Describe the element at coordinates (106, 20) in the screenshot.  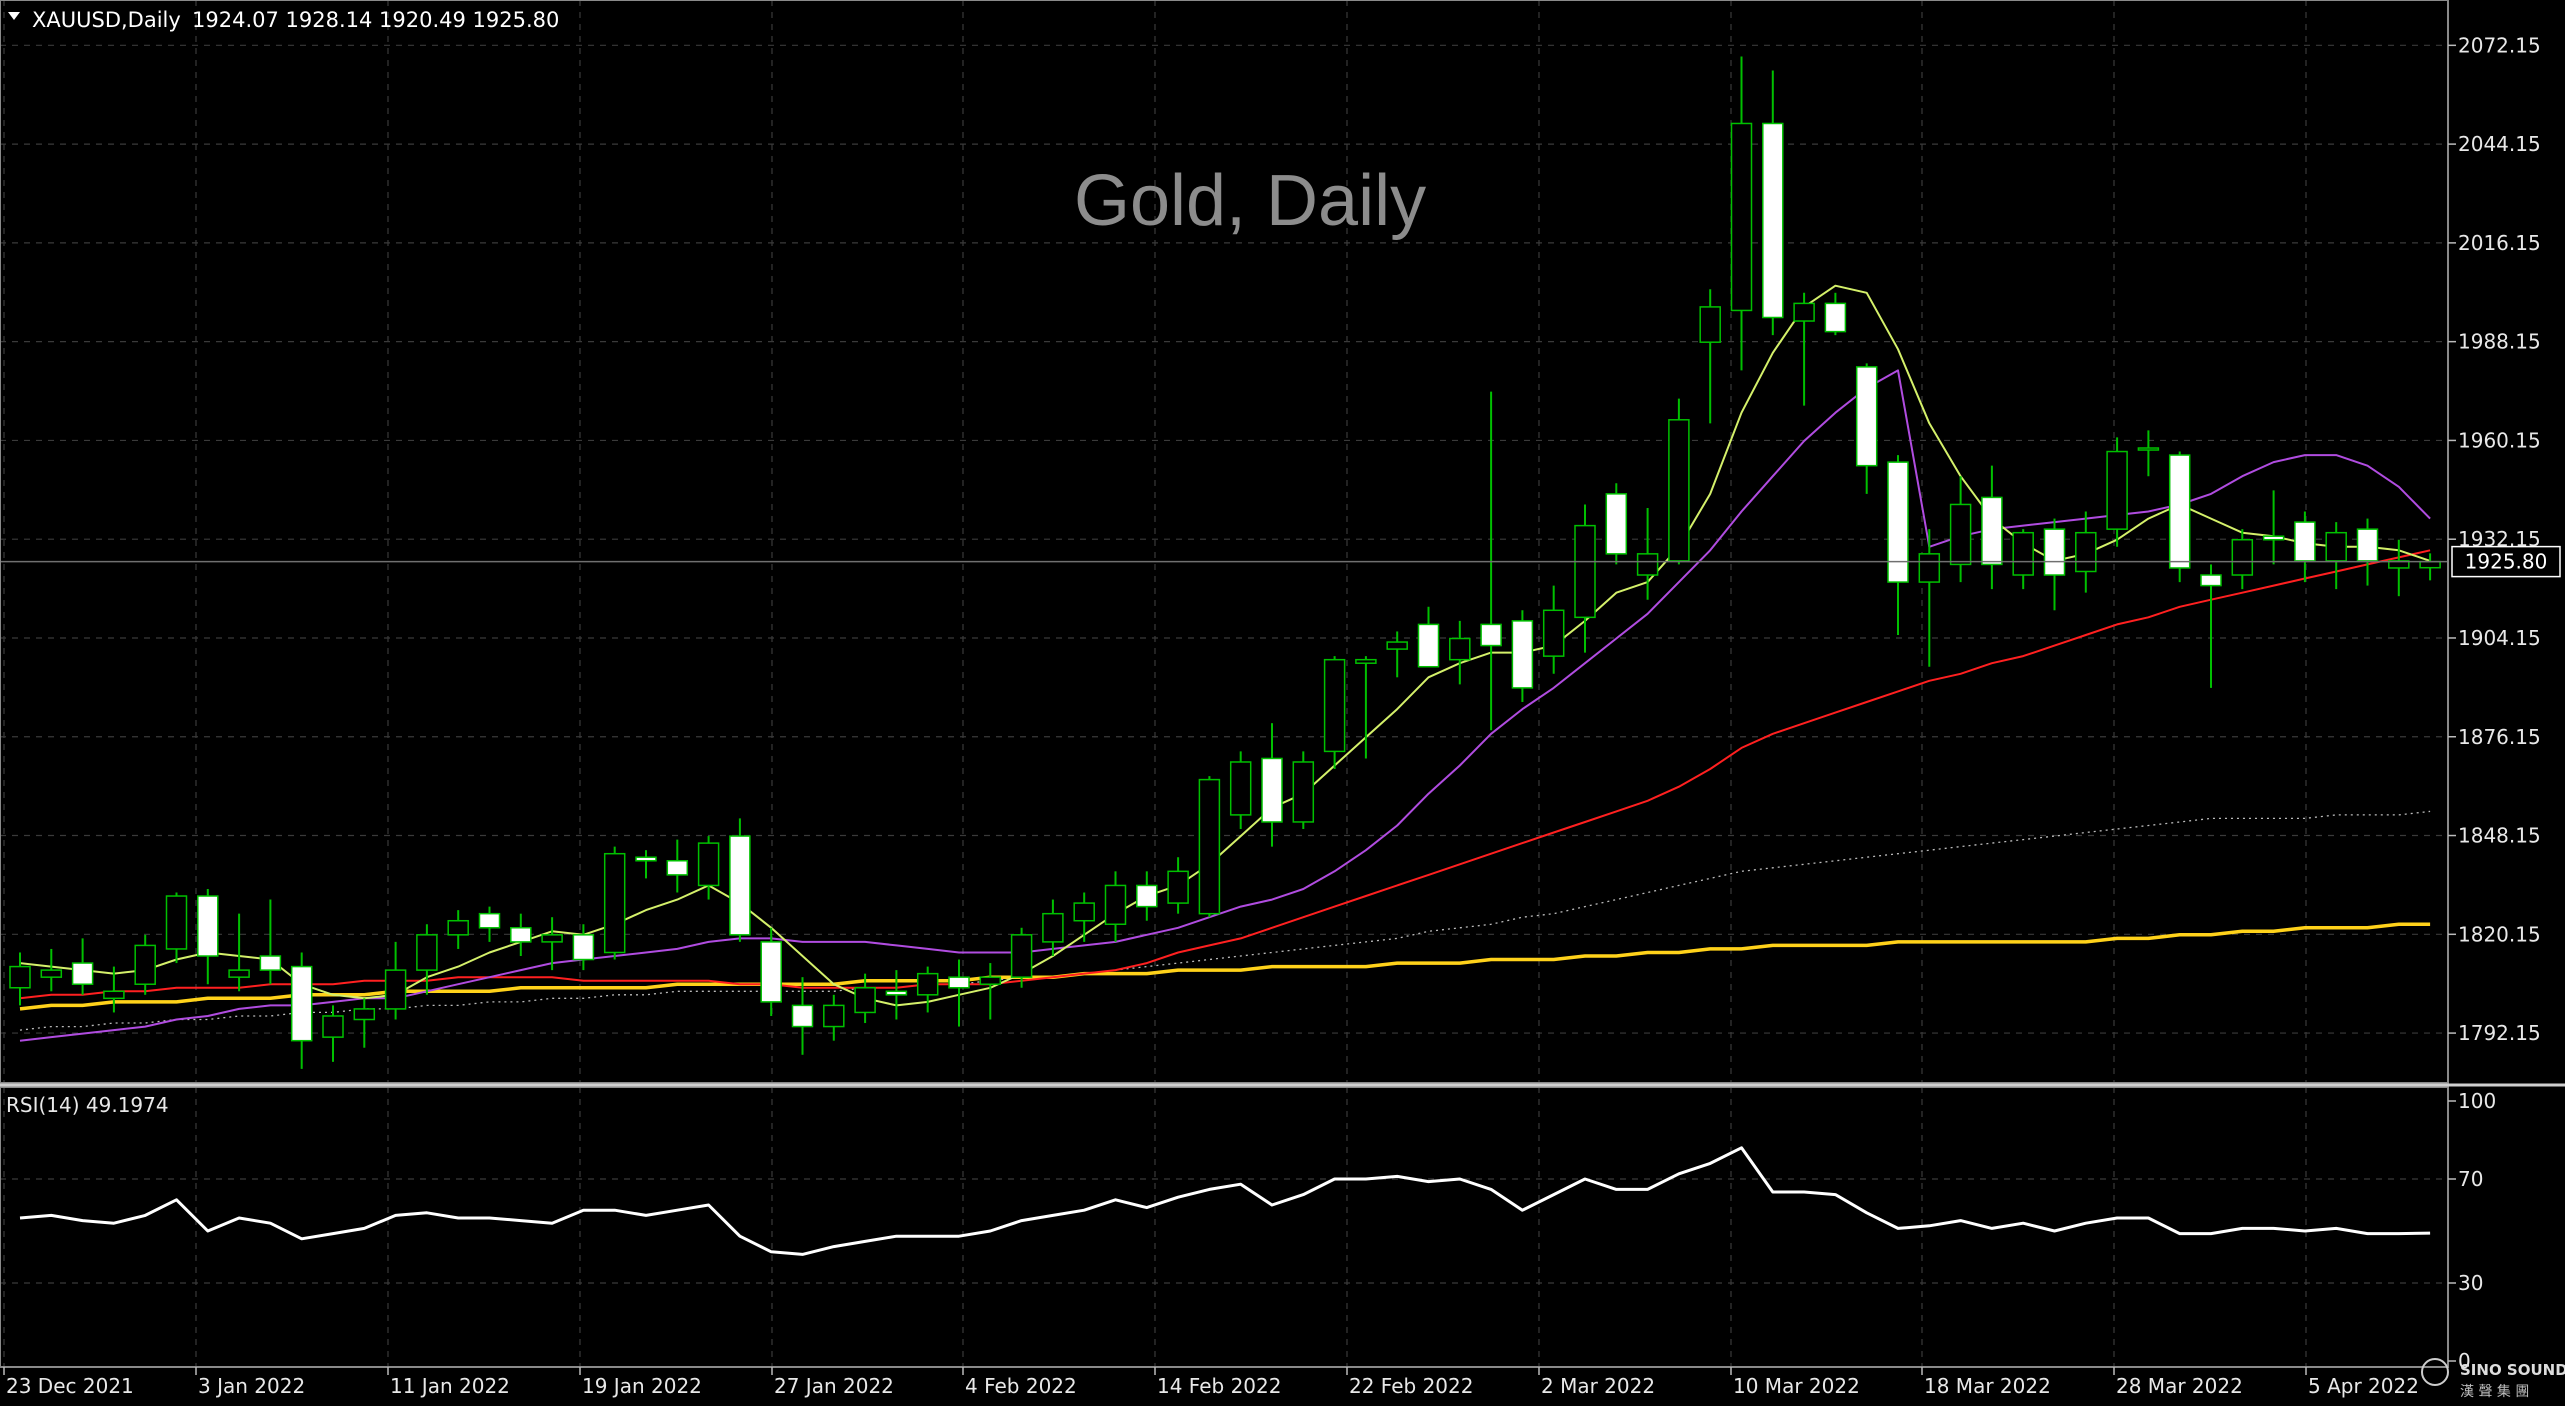
I see `symbol-label: XAUUSD,Daily` at that location.